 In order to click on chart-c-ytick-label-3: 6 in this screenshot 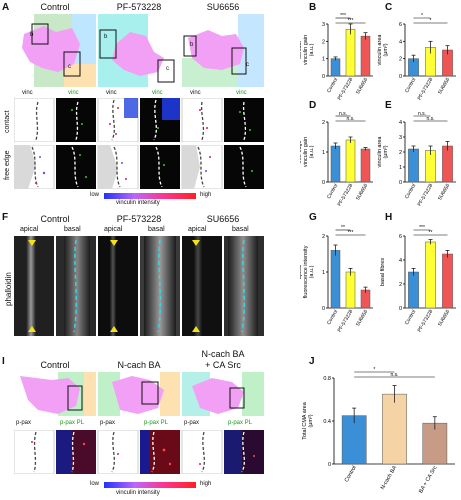, I will do `click(400, 25)`.